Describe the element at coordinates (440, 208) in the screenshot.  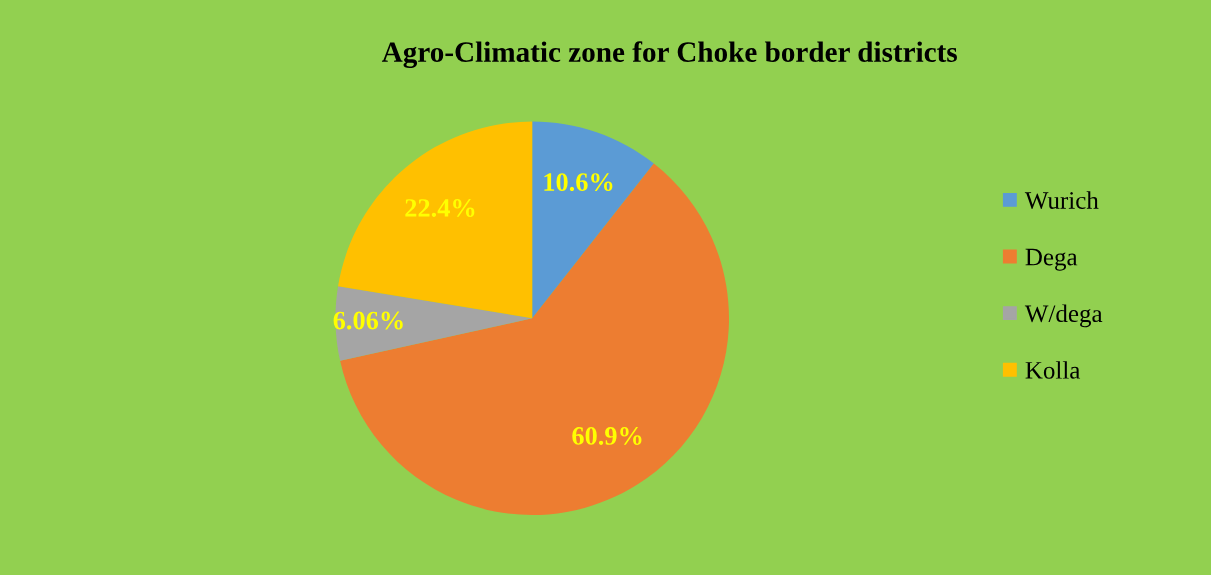
I see `data-label: 22.4%` at that location.